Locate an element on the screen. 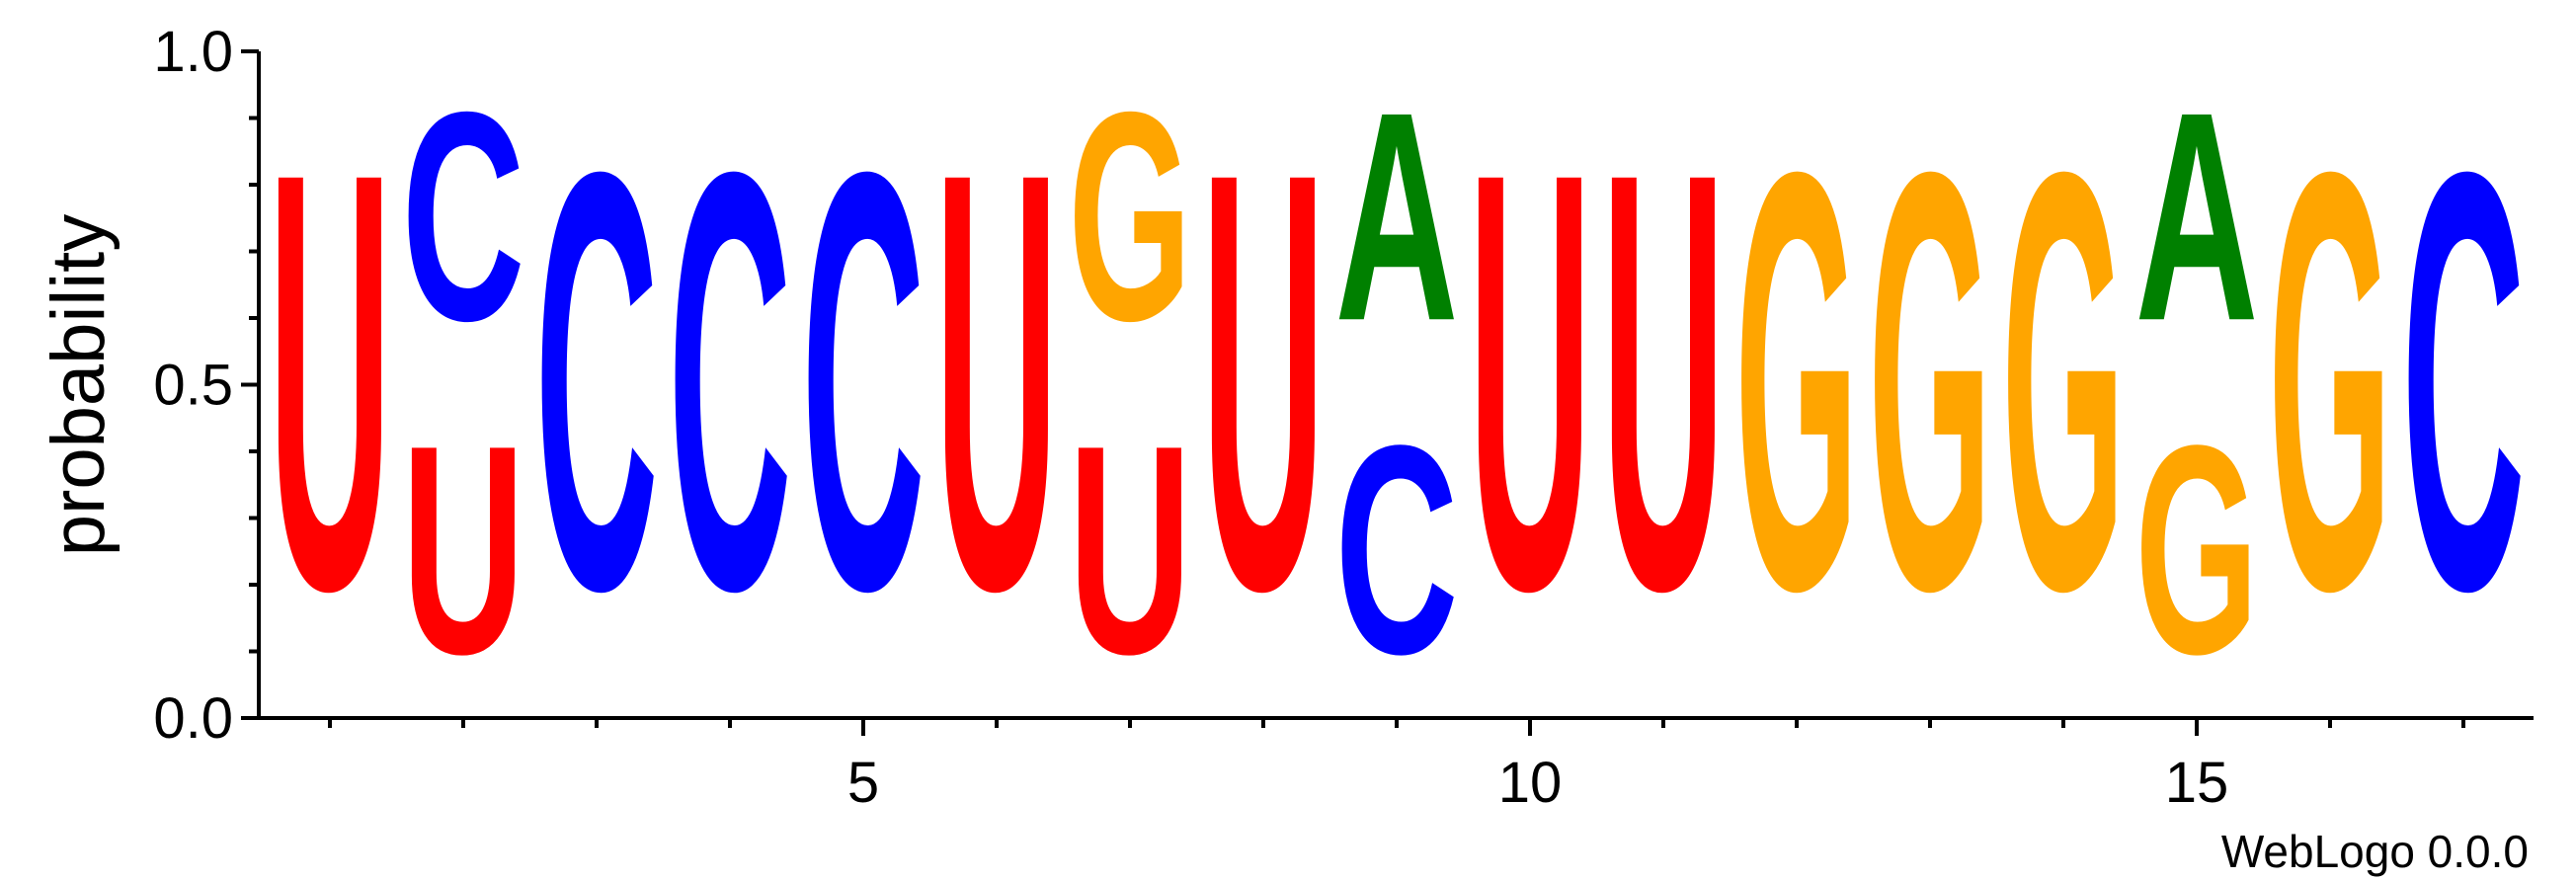 This screenshot has height=881, width=2576. logo-letter-pos2-U: U is located at coordinates (463, 551).